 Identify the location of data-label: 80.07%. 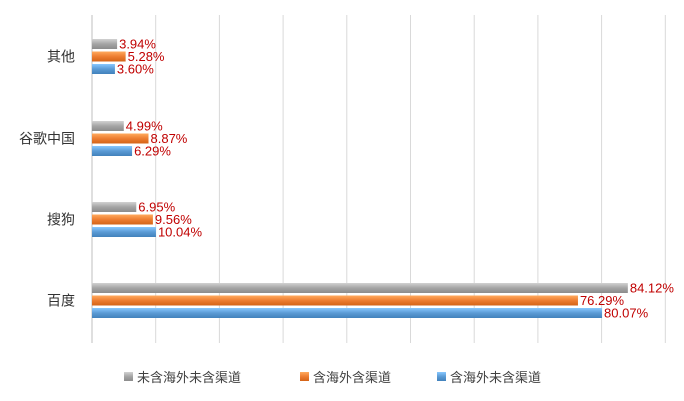
(626, 313).